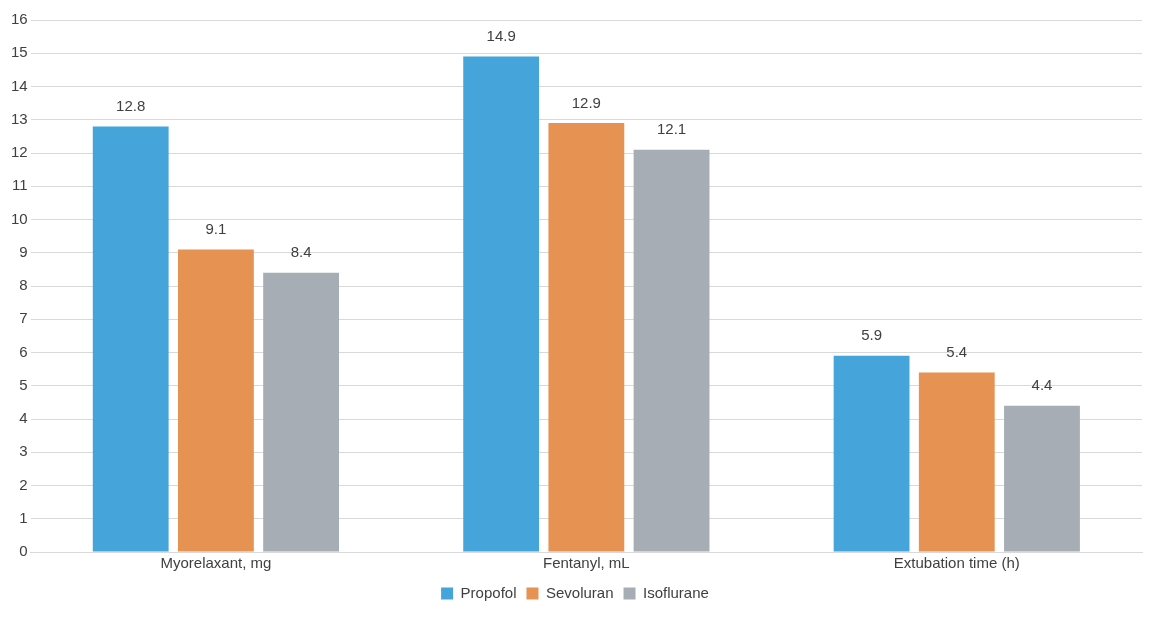 The height and width of the screenshot is (619, 1155). What do you see at coordinates (23, 384) in the screenshot?
I see `y-tick-label: 5` at bounding box center [23, 384].